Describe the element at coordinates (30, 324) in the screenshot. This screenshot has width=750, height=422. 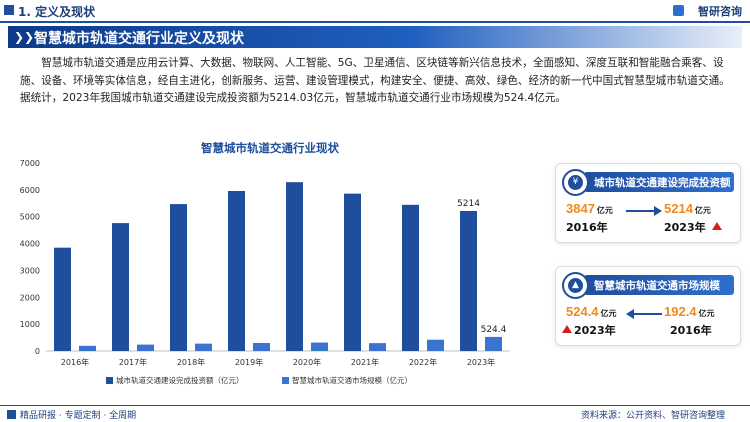
I see `y-tick-label: 1000` at that location.